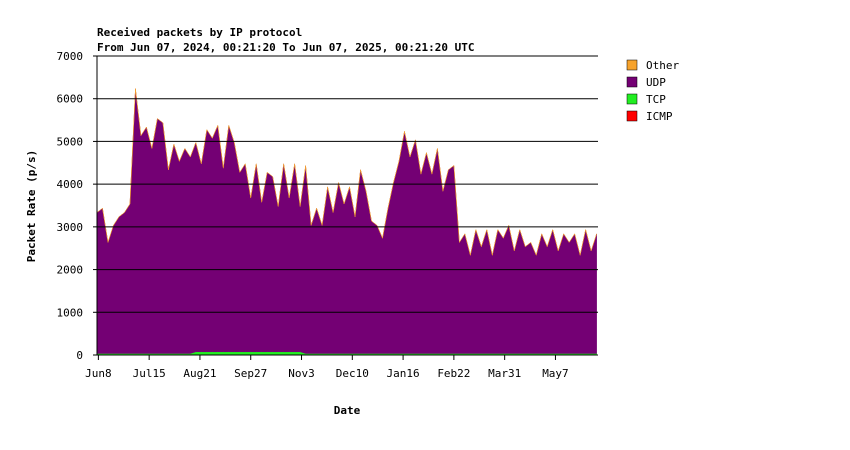 This screenshot has height=450, width=850. What do you see at coordinates (70, 141) in the screenshot?
I see `y-tick-label: 5000` at bounding box center [70, 141].